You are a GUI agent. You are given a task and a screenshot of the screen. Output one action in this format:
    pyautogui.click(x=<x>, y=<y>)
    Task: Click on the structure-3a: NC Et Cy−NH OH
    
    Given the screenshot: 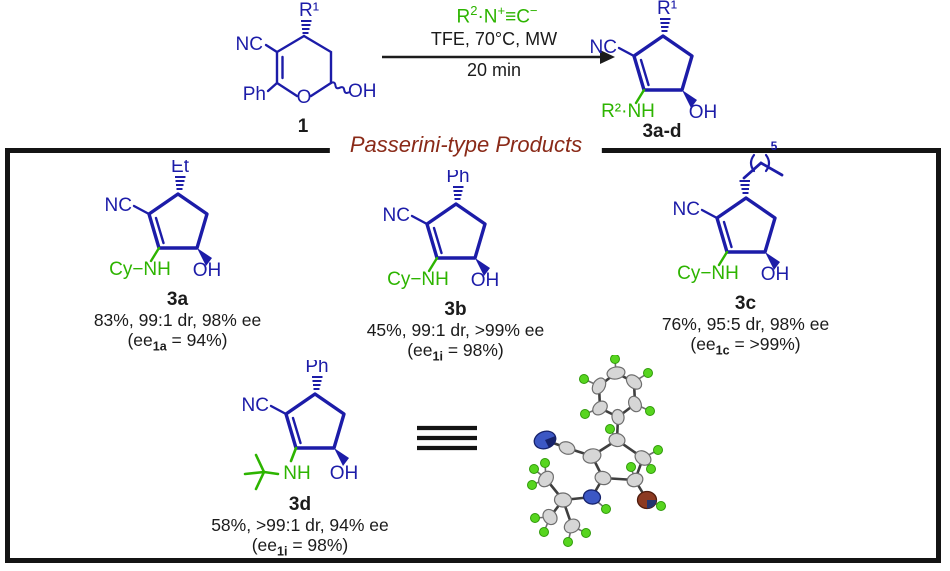 What is the action you would take?
    pyautogui.click(x=162, y=220)
    